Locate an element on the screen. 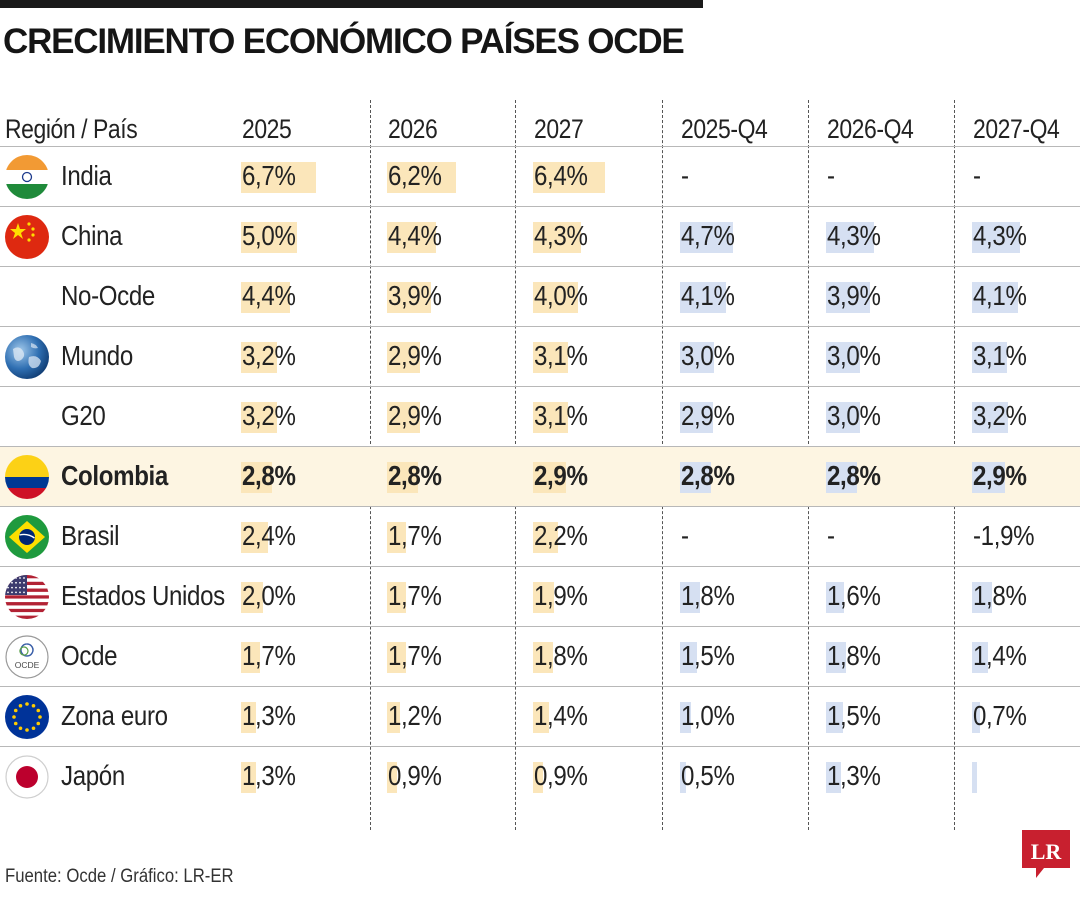  value-label: 1,5% is located at coordinates (708, 655).